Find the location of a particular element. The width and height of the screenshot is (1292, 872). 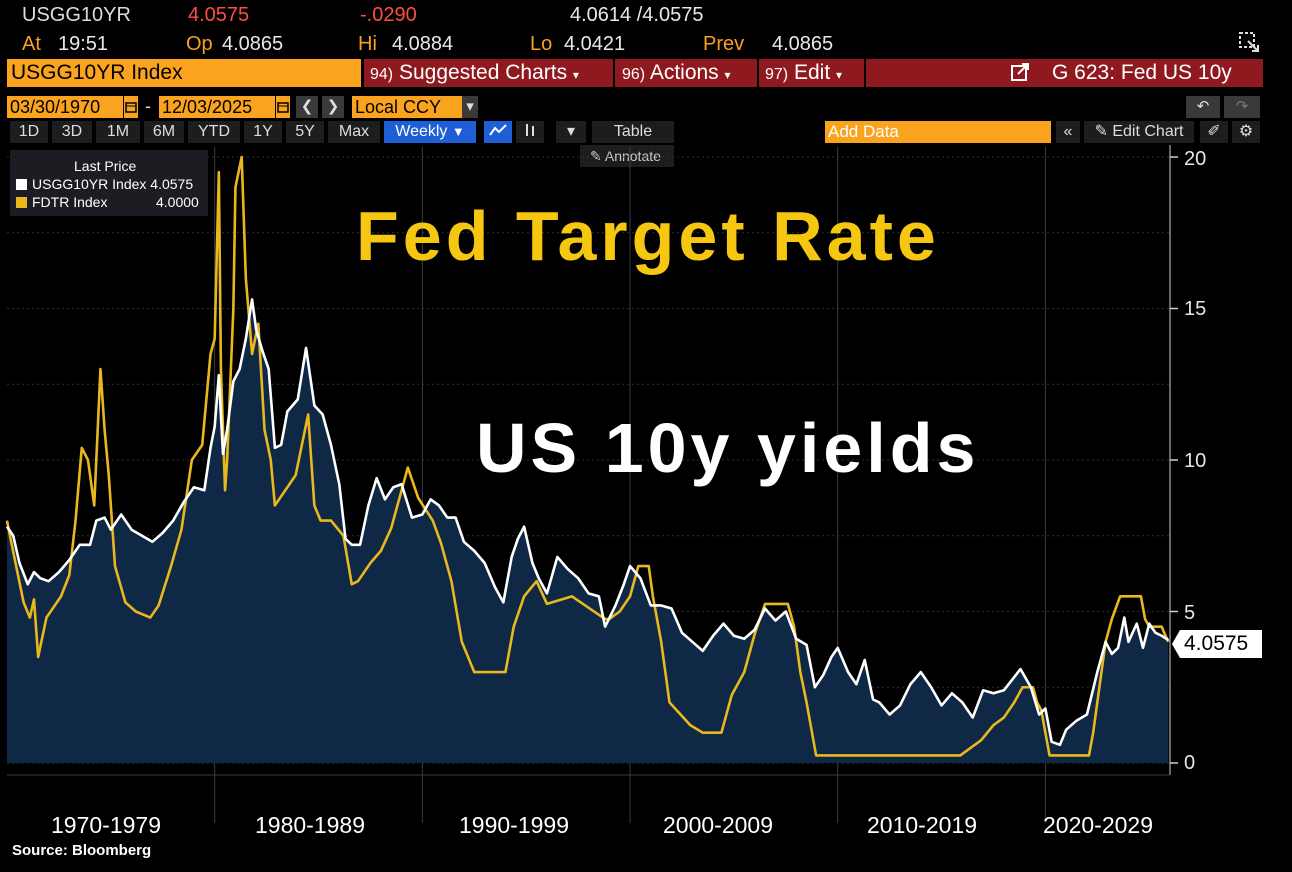

menu-number: 96) is located at coordinates (634, 74).